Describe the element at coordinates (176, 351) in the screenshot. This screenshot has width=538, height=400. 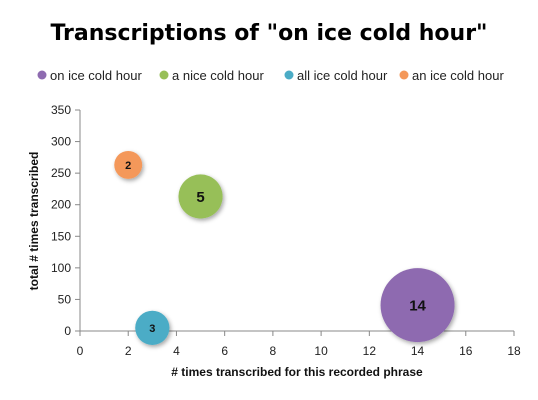
I see `x-tick-label: 4` at that location.